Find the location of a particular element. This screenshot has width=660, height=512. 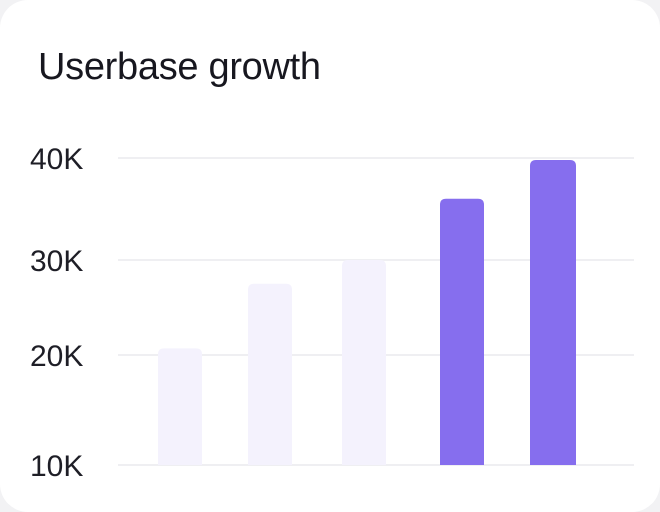

chart-title: Userbase growth is located at coordinates (179, 67).